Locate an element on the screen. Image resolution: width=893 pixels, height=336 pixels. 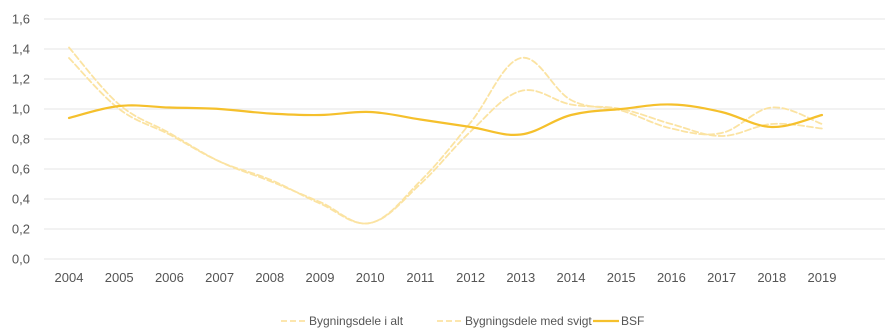
x-tick-label: 2011 is located at coordinates (420, 277).